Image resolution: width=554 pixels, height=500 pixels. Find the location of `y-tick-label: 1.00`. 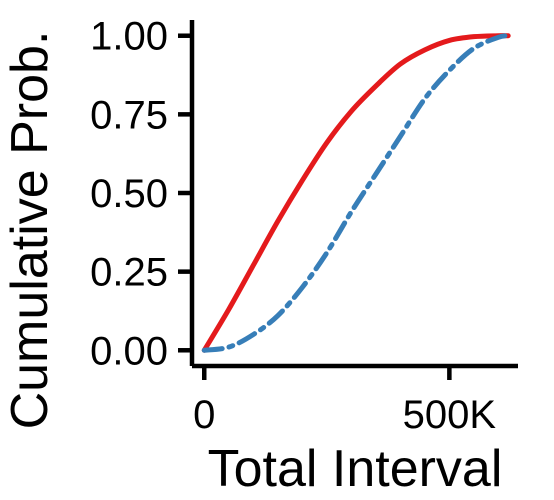

y-tick-label: 1.00 is located at coordinates (129, 37).